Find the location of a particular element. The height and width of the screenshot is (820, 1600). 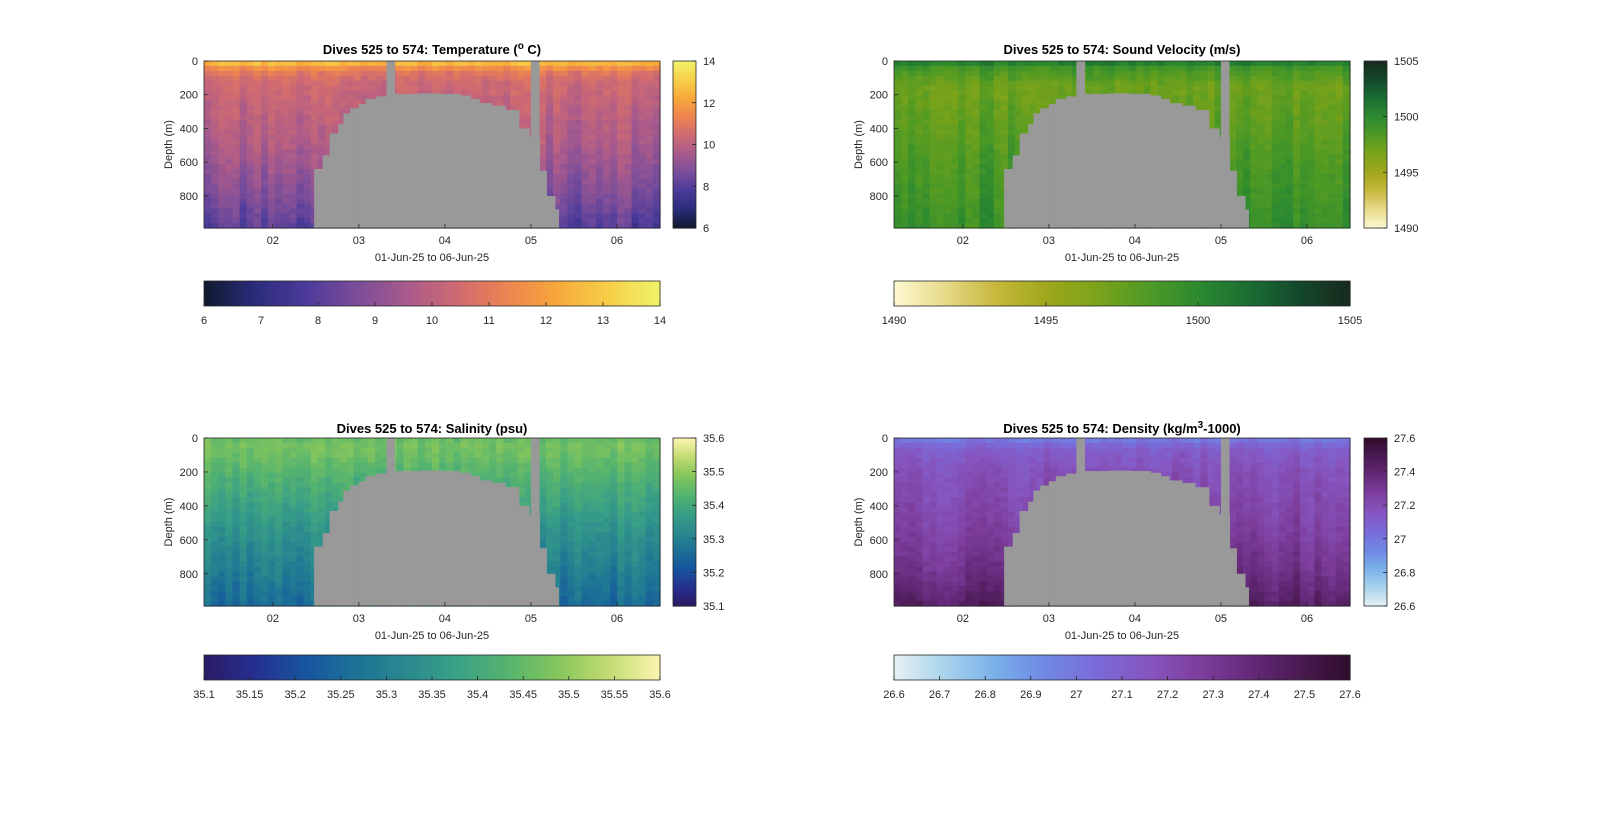

colorbar-tick-label: 6 is located at coordinates (204, 321).